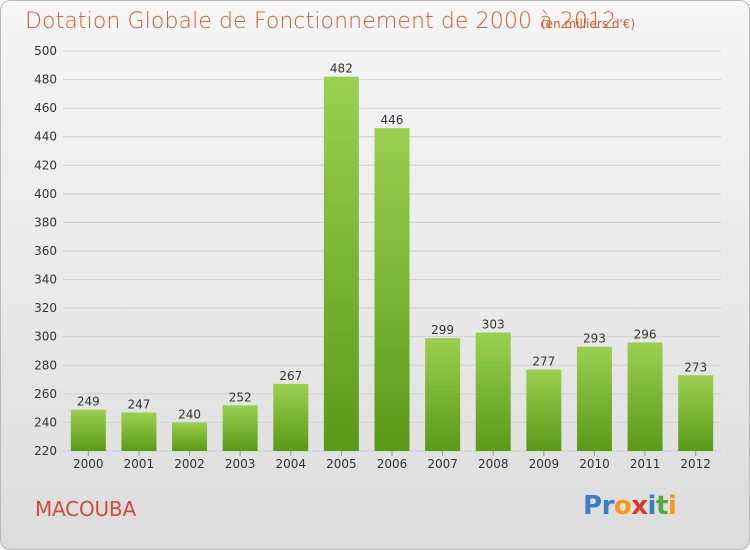  Describe the element at coordinates (594, 398) in the screenshot. I see `bar-2010` at that location.